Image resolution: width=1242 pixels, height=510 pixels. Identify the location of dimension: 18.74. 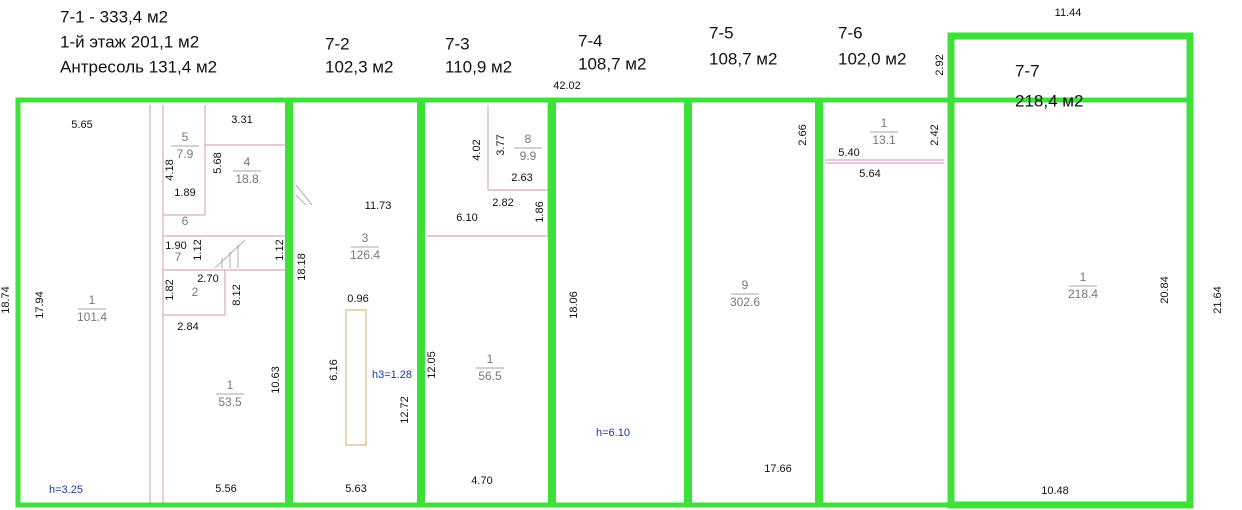
(6, 300).